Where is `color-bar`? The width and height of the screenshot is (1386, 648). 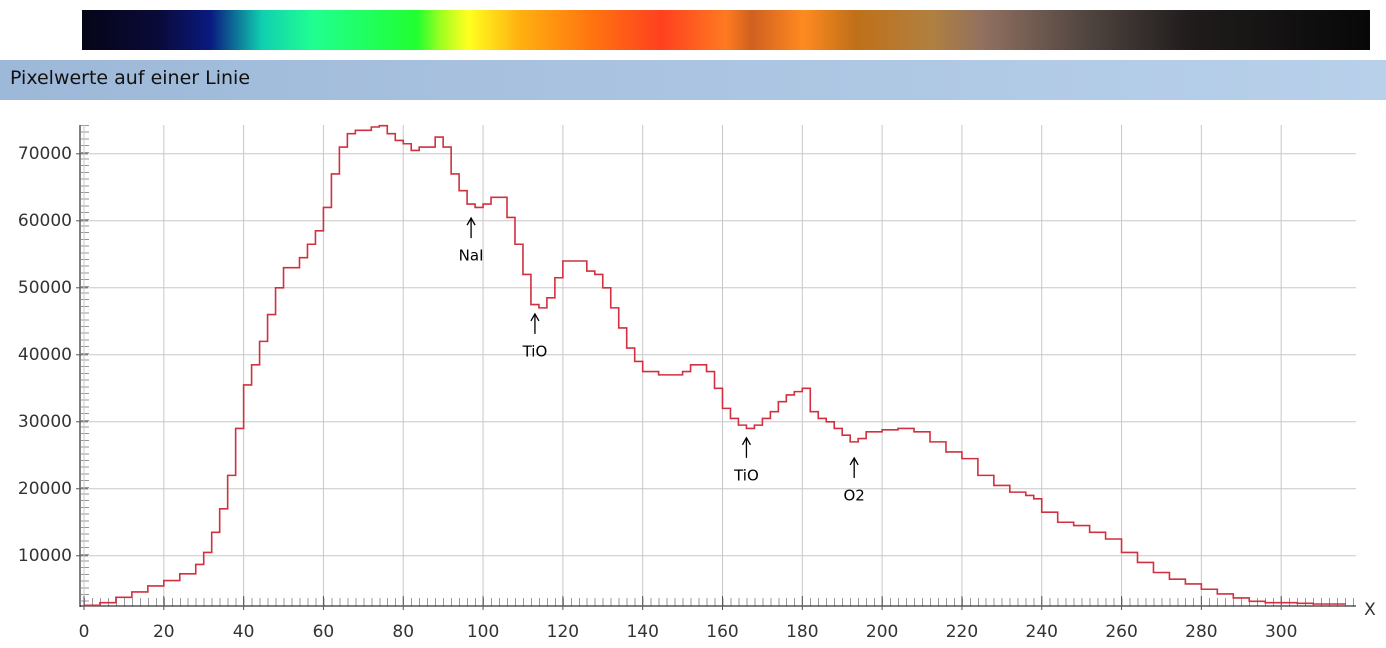 color-bar is located at coordinates (726, 30).